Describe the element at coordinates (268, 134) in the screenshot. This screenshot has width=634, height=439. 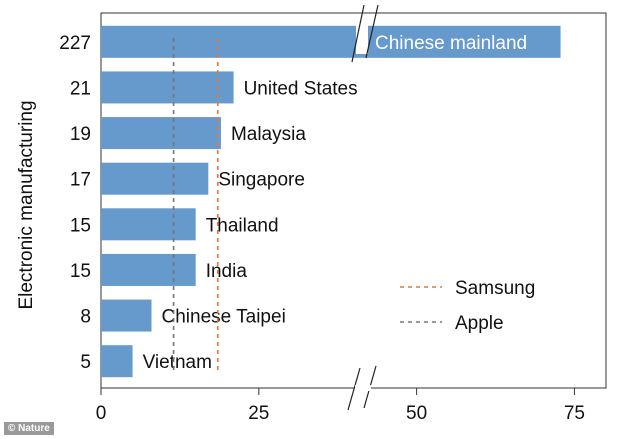
I see `bar-label-2: Malaysia` at that location.